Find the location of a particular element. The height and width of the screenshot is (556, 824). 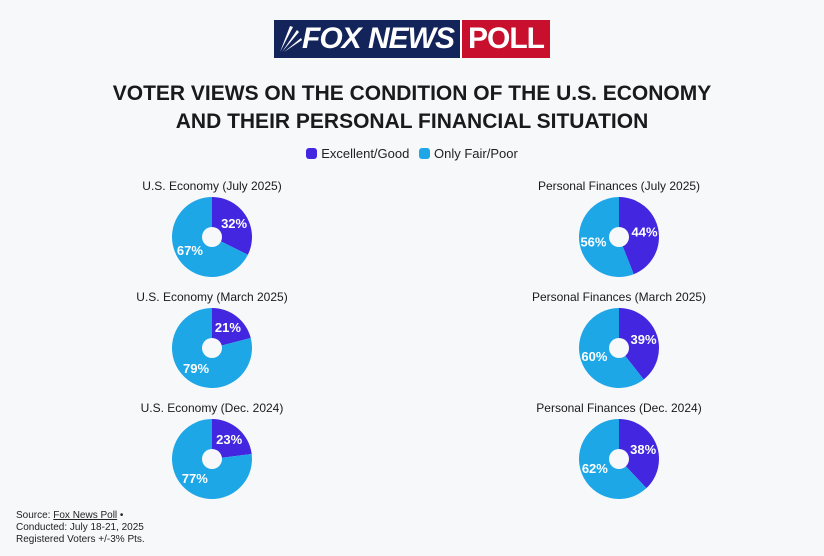

pie-svg: 44% 56% is located at coordinates (618, 237).